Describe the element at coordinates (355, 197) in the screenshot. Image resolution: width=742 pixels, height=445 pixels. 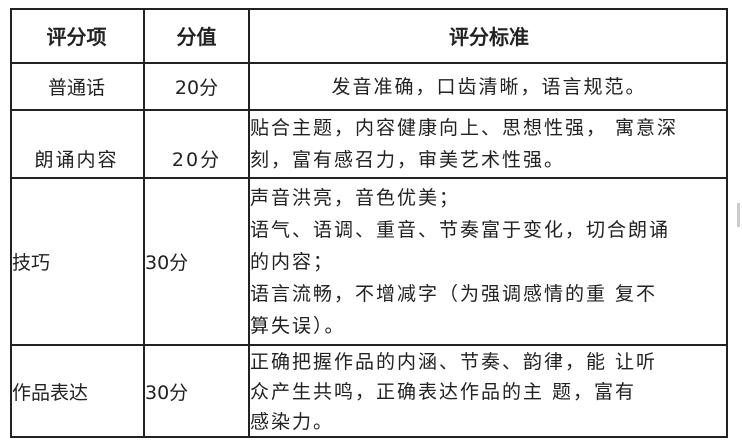
I see `criteria-line: 声音洪亮，音色优美；` at that location.